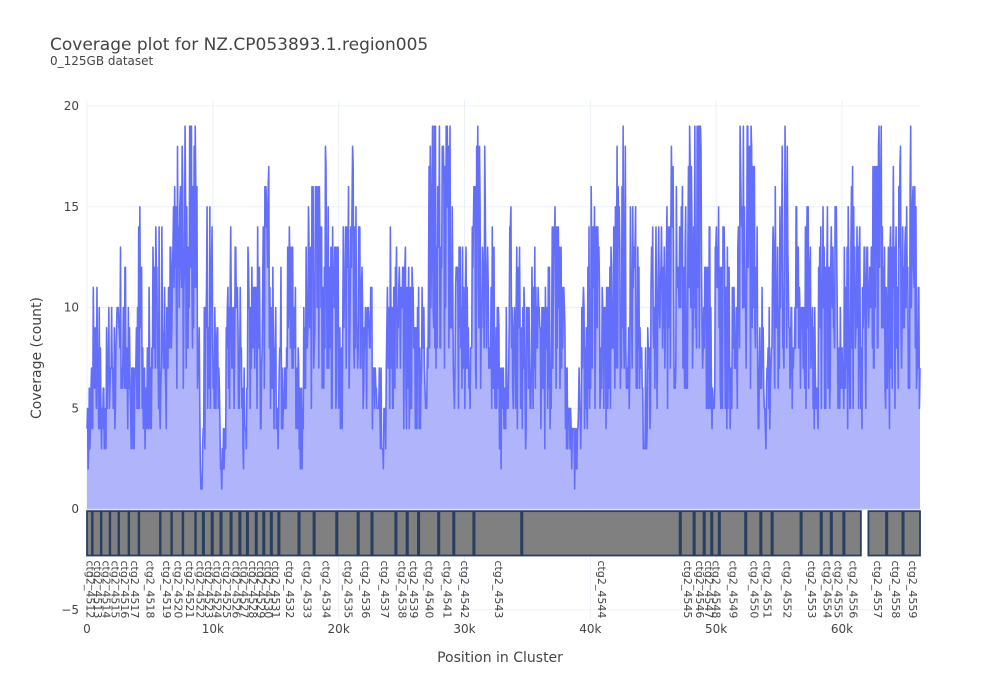 This screenshot has height=700, width=1000. Describe the element at coordinates (289, 590) in the screenshot. I see `gene-label: ctg2_4532` at that location.